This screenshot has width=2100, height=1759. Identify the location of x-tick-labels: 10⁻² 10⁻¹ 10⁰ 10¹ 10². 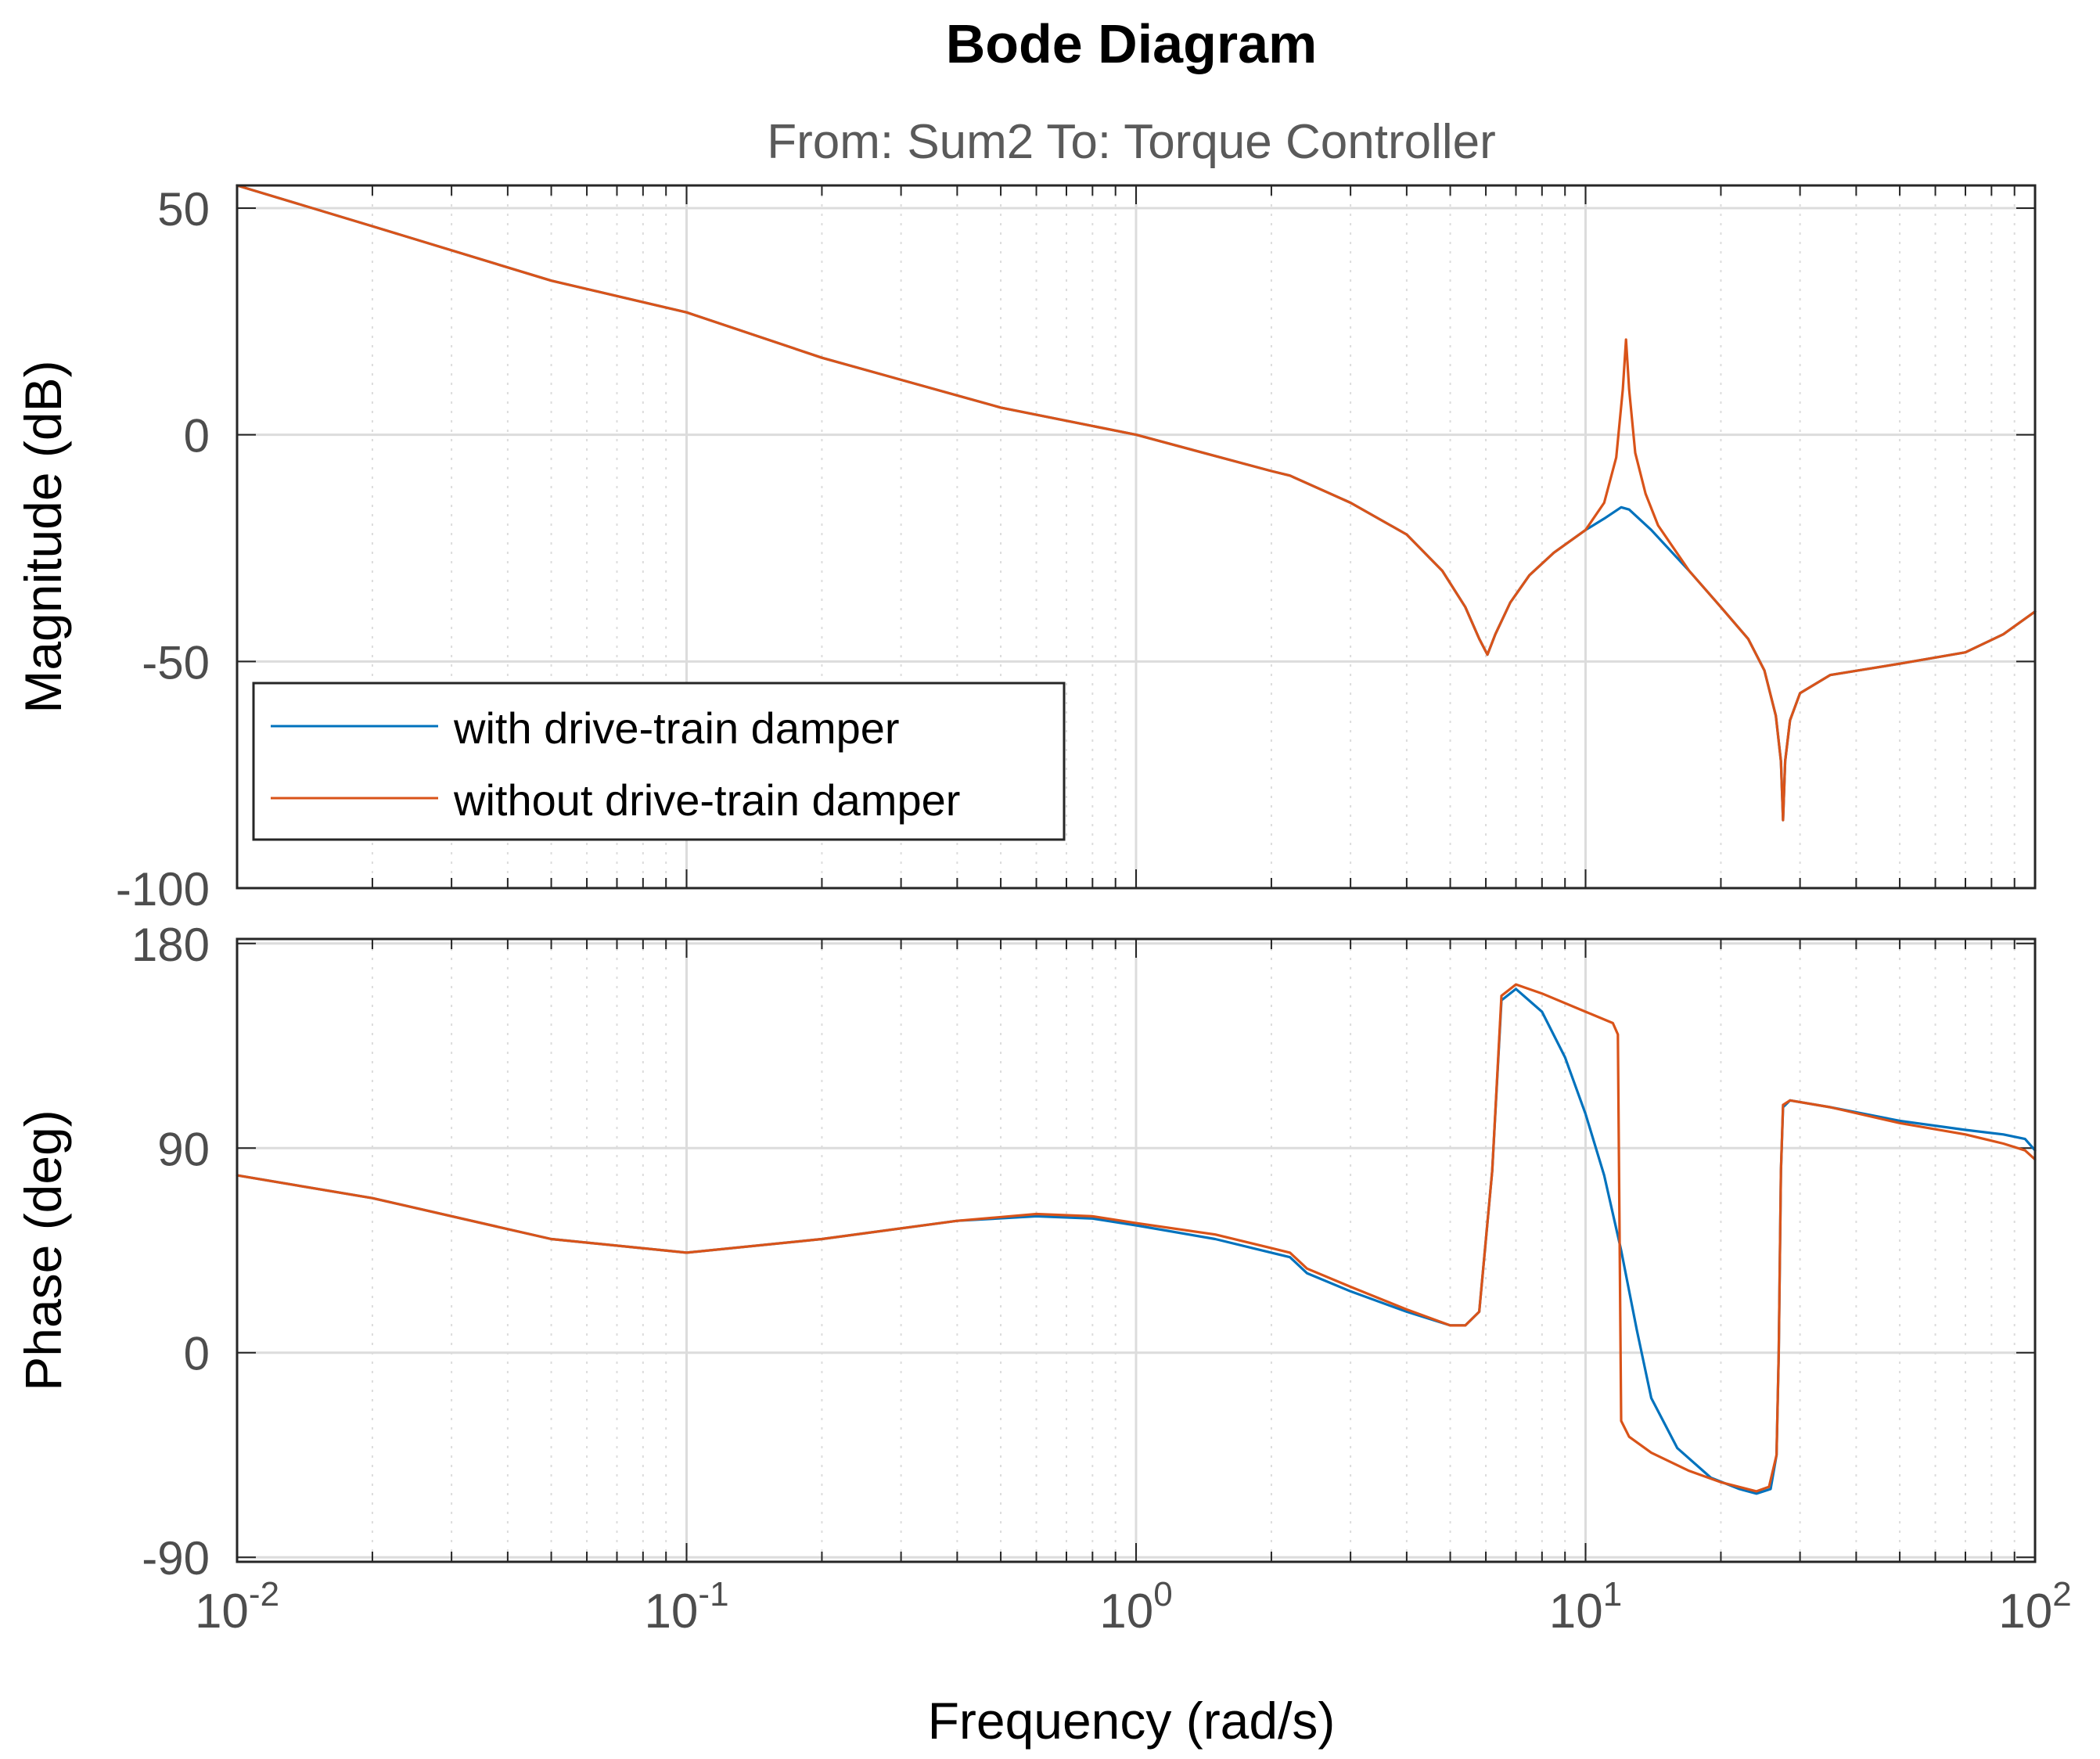
(1133, 1606).